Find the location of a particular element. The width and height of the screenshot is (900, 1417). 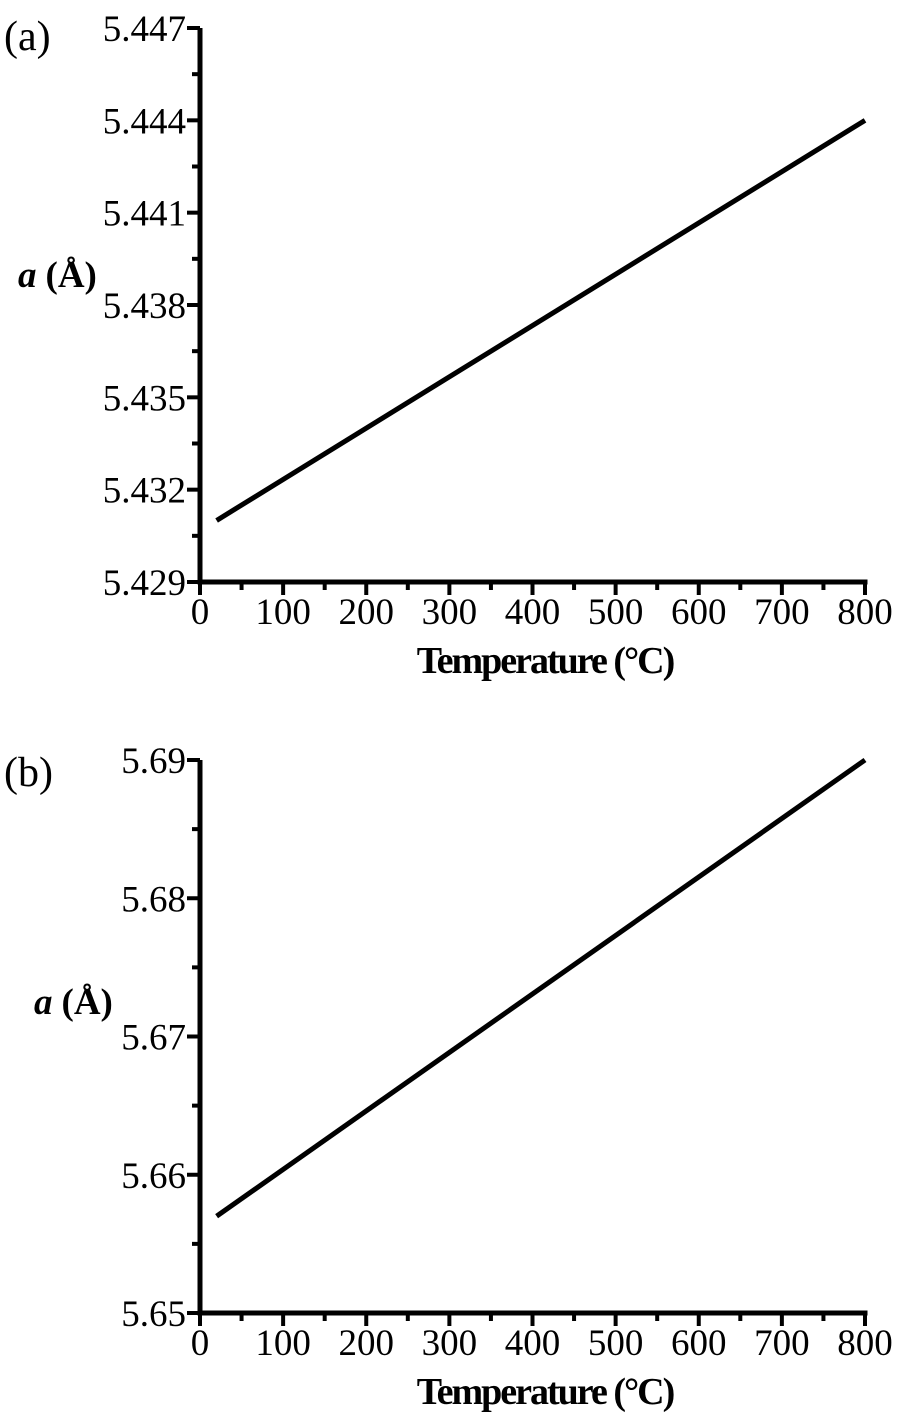

y-tick-label: 5.429 is located at coordinates (144, 583).